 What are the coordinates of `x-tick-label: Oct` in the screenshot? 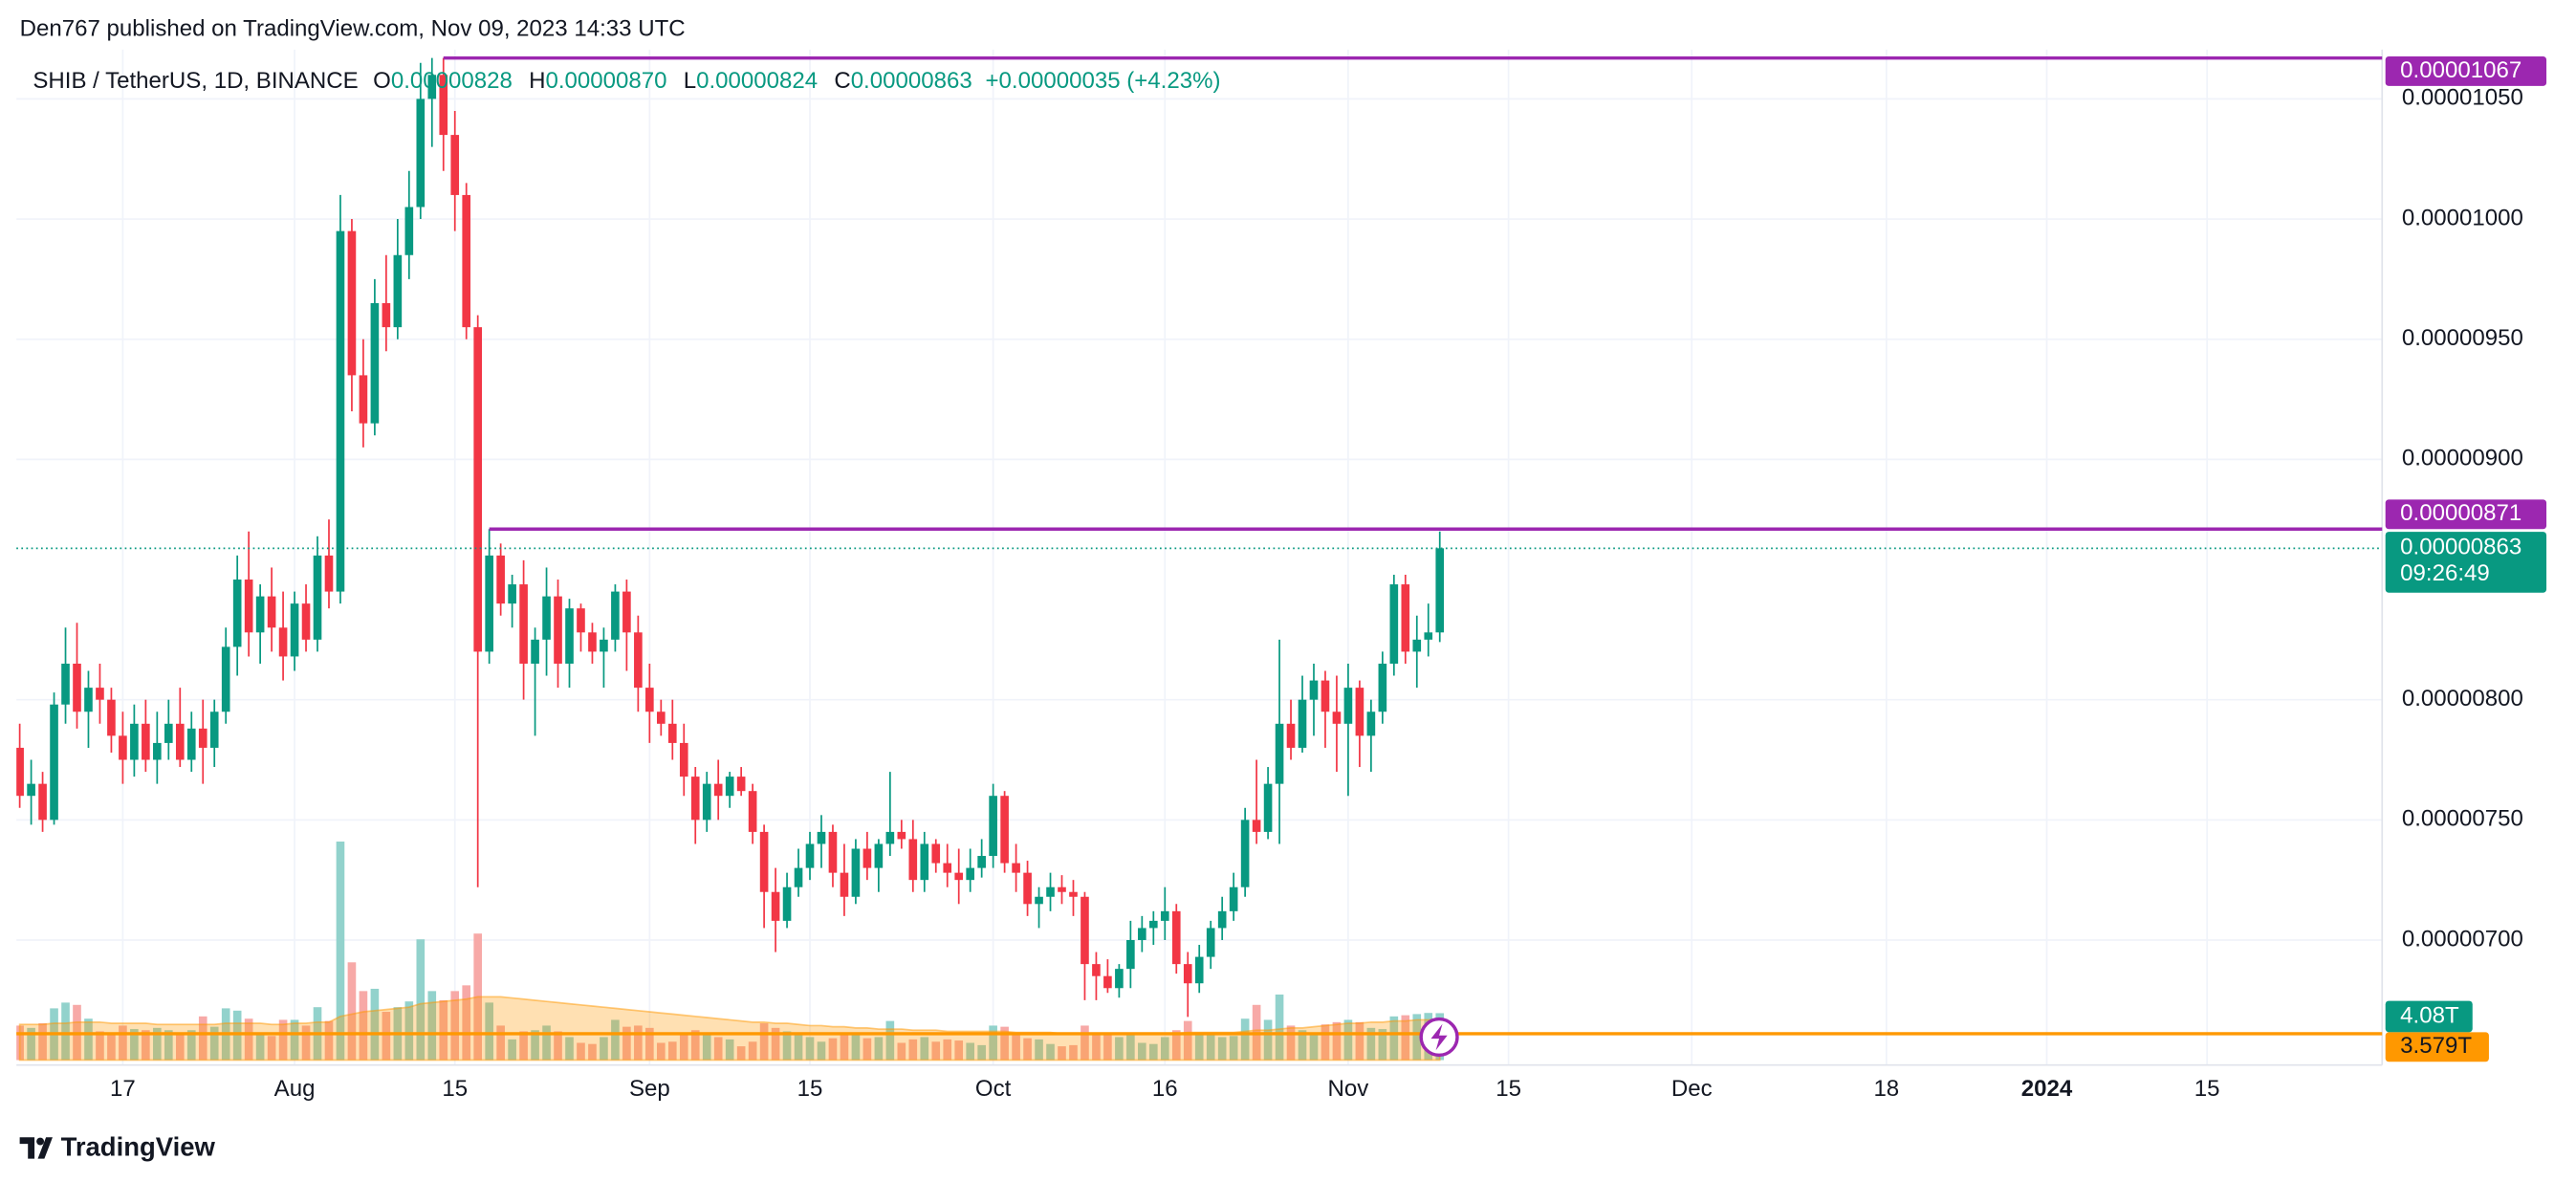 It's located at (993, 1089).